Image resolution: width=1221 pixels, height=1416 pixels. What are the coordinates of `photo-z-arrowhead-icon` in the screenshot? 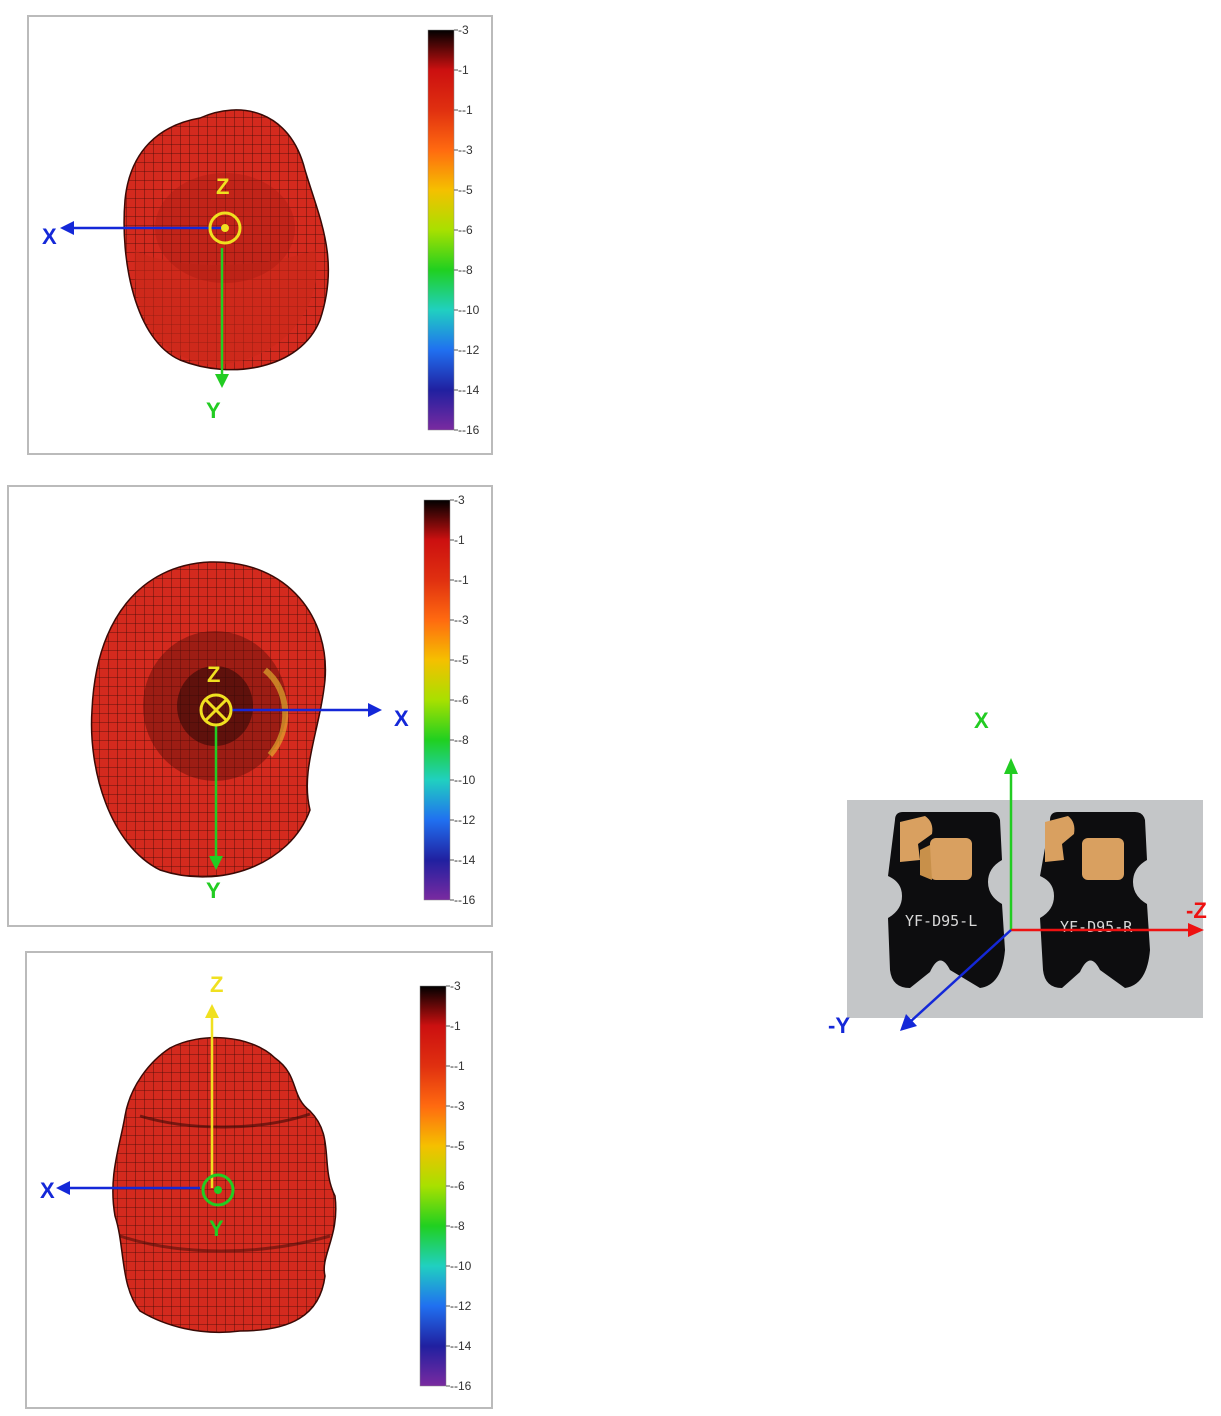 It's located at (1196, 930).